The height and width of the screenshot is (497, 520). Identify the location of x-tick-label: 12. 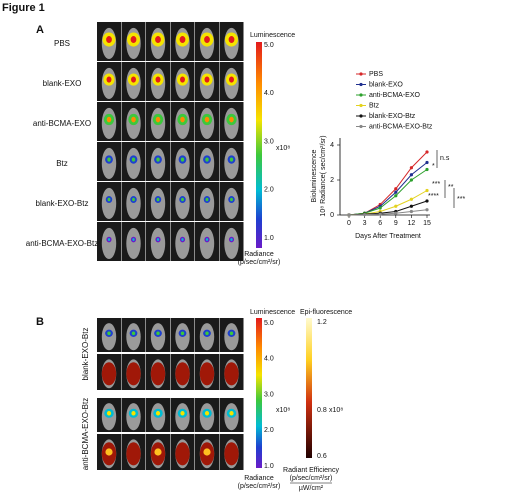
(412, 223).